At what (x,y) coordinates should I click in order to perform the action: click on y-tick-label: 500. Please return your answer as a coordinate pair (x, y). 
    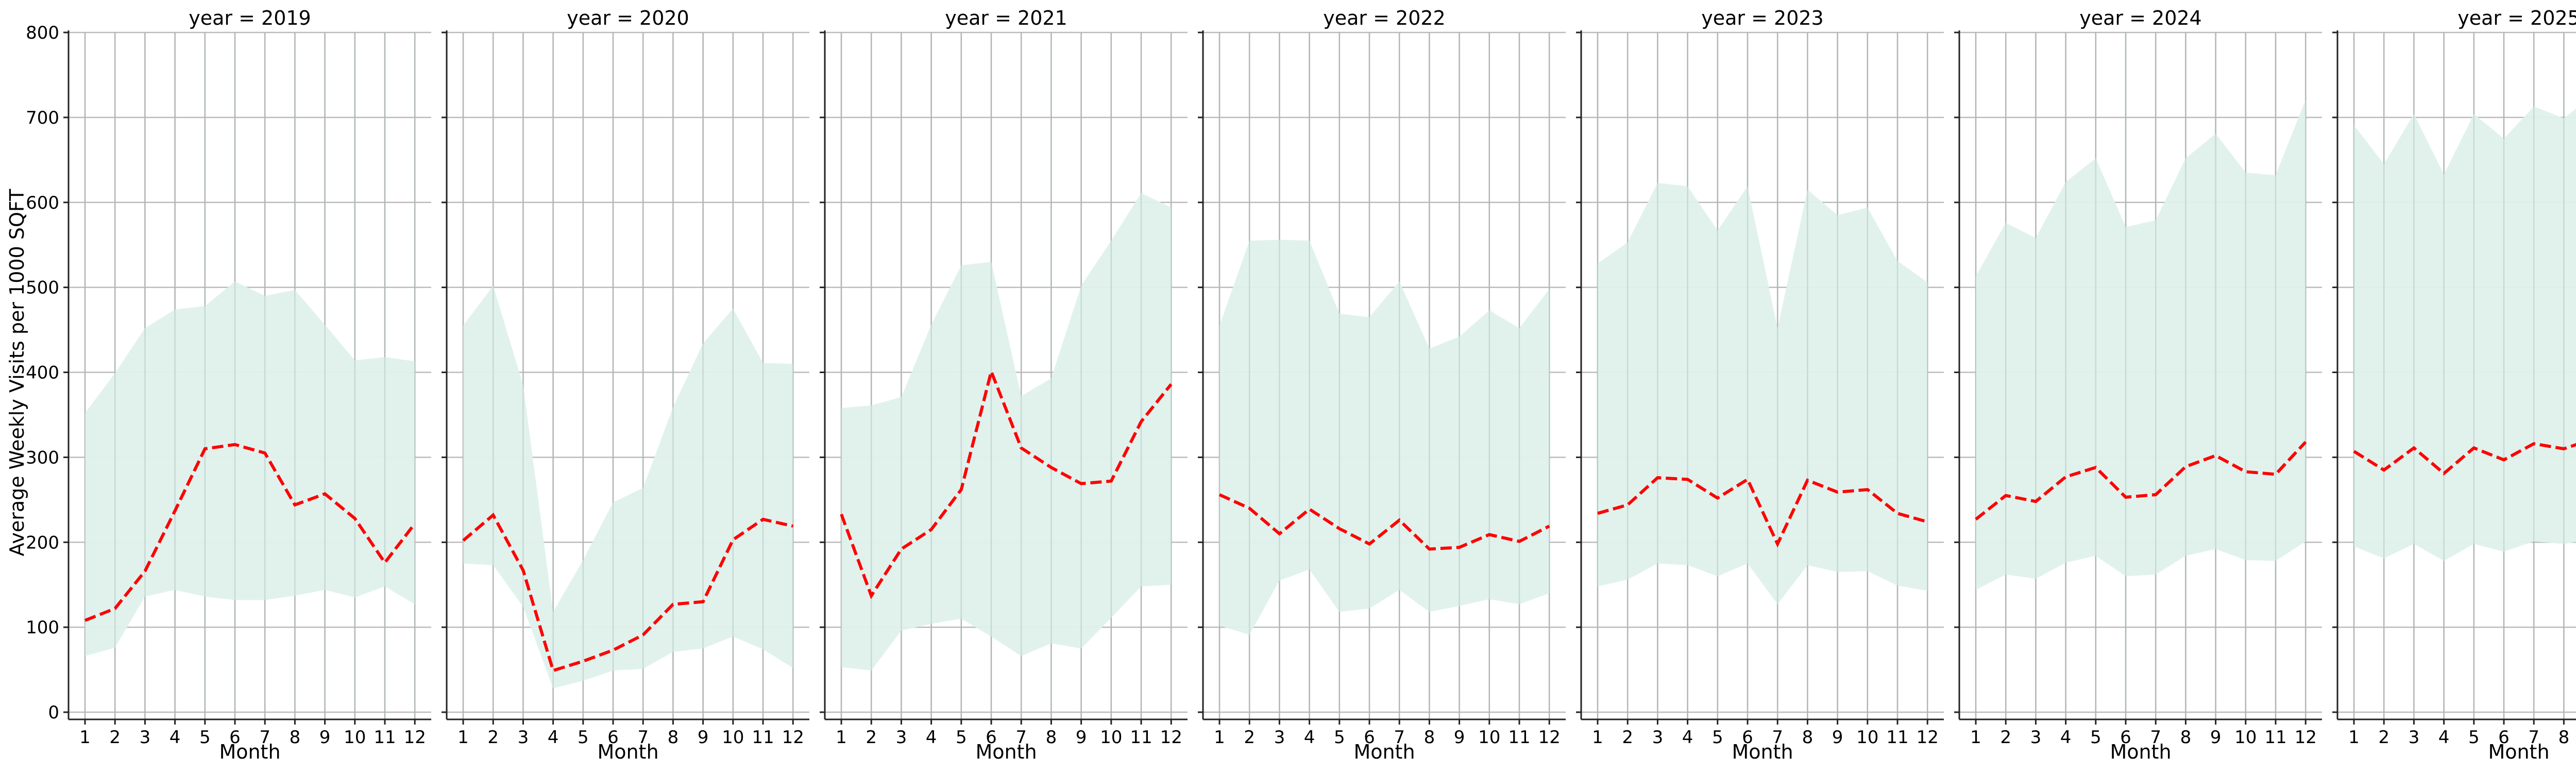
    Looking at the image, I should click on (43, 288).